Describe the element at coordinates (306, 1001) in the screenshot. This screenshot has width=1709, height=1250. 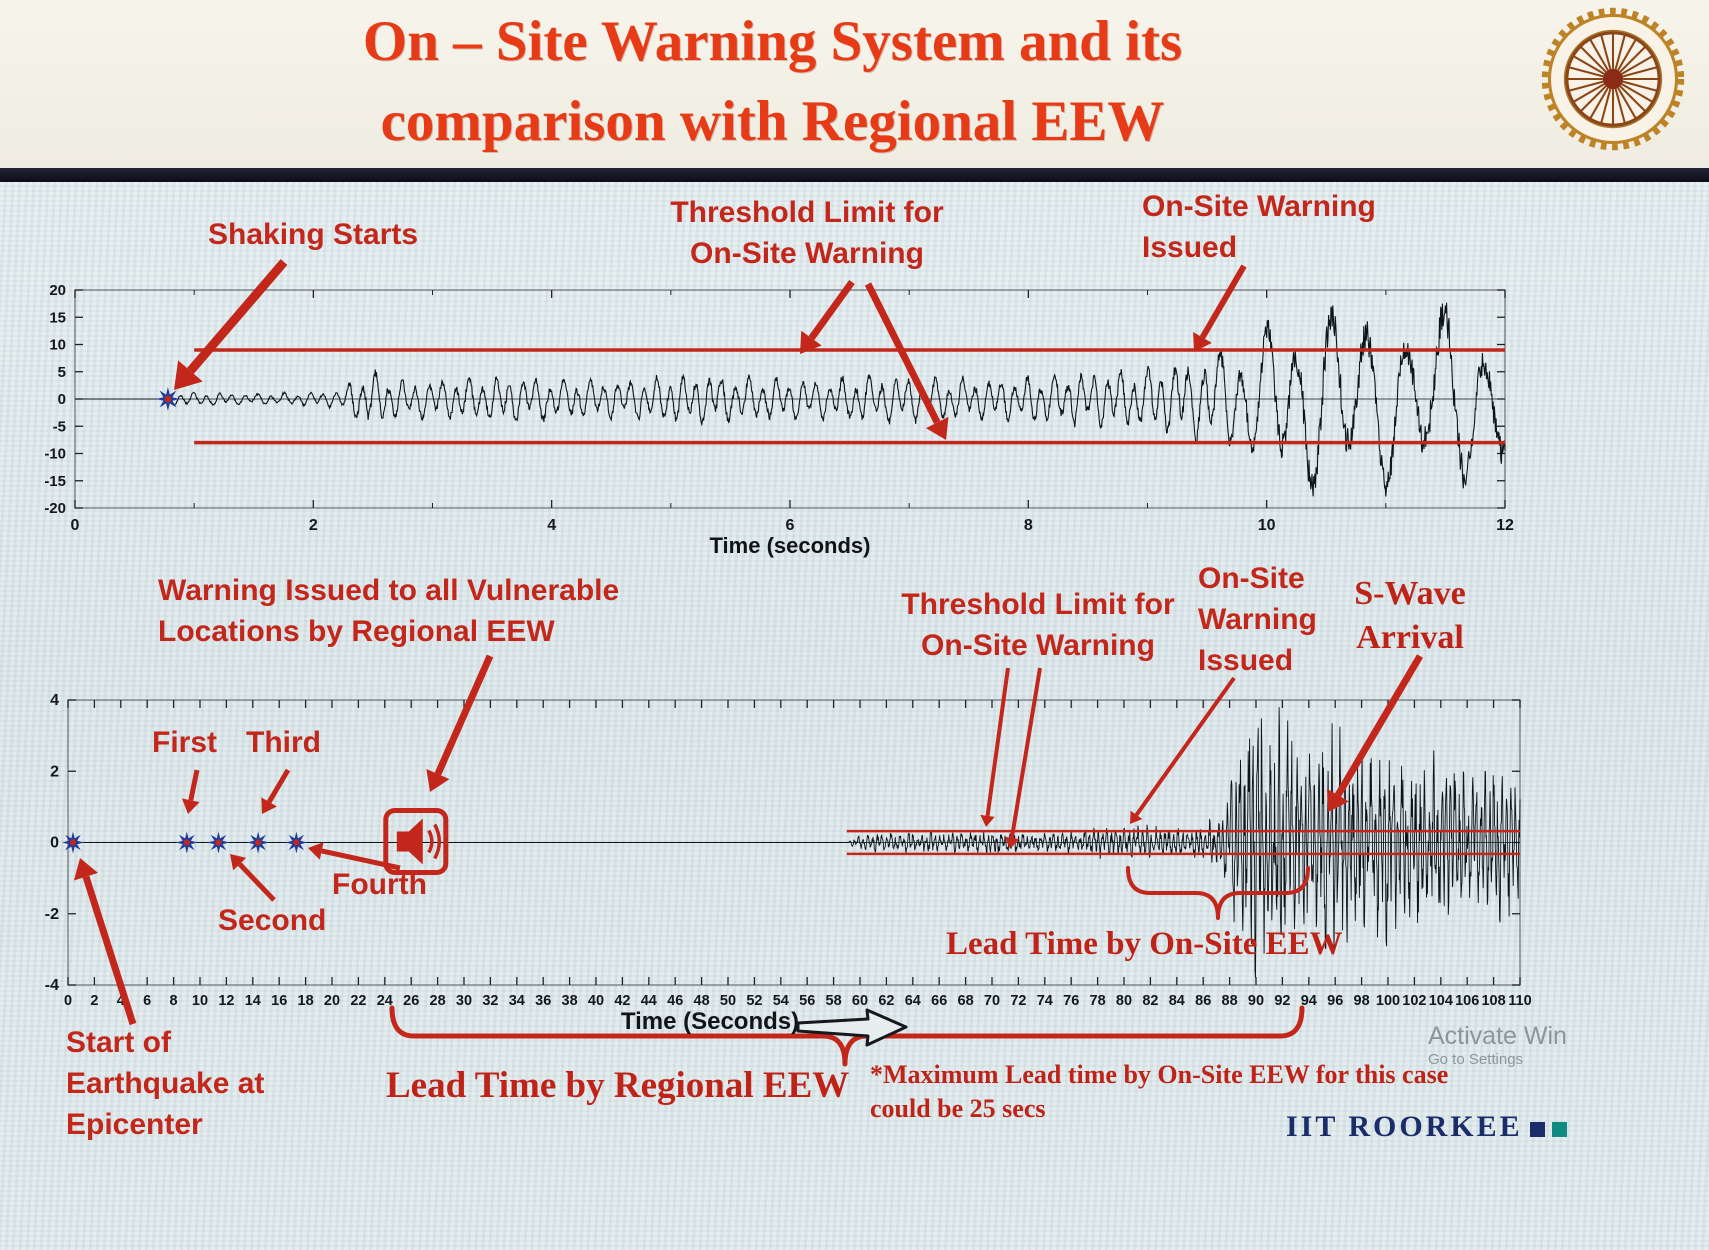
I see `x-tick-label: 18` at that location.